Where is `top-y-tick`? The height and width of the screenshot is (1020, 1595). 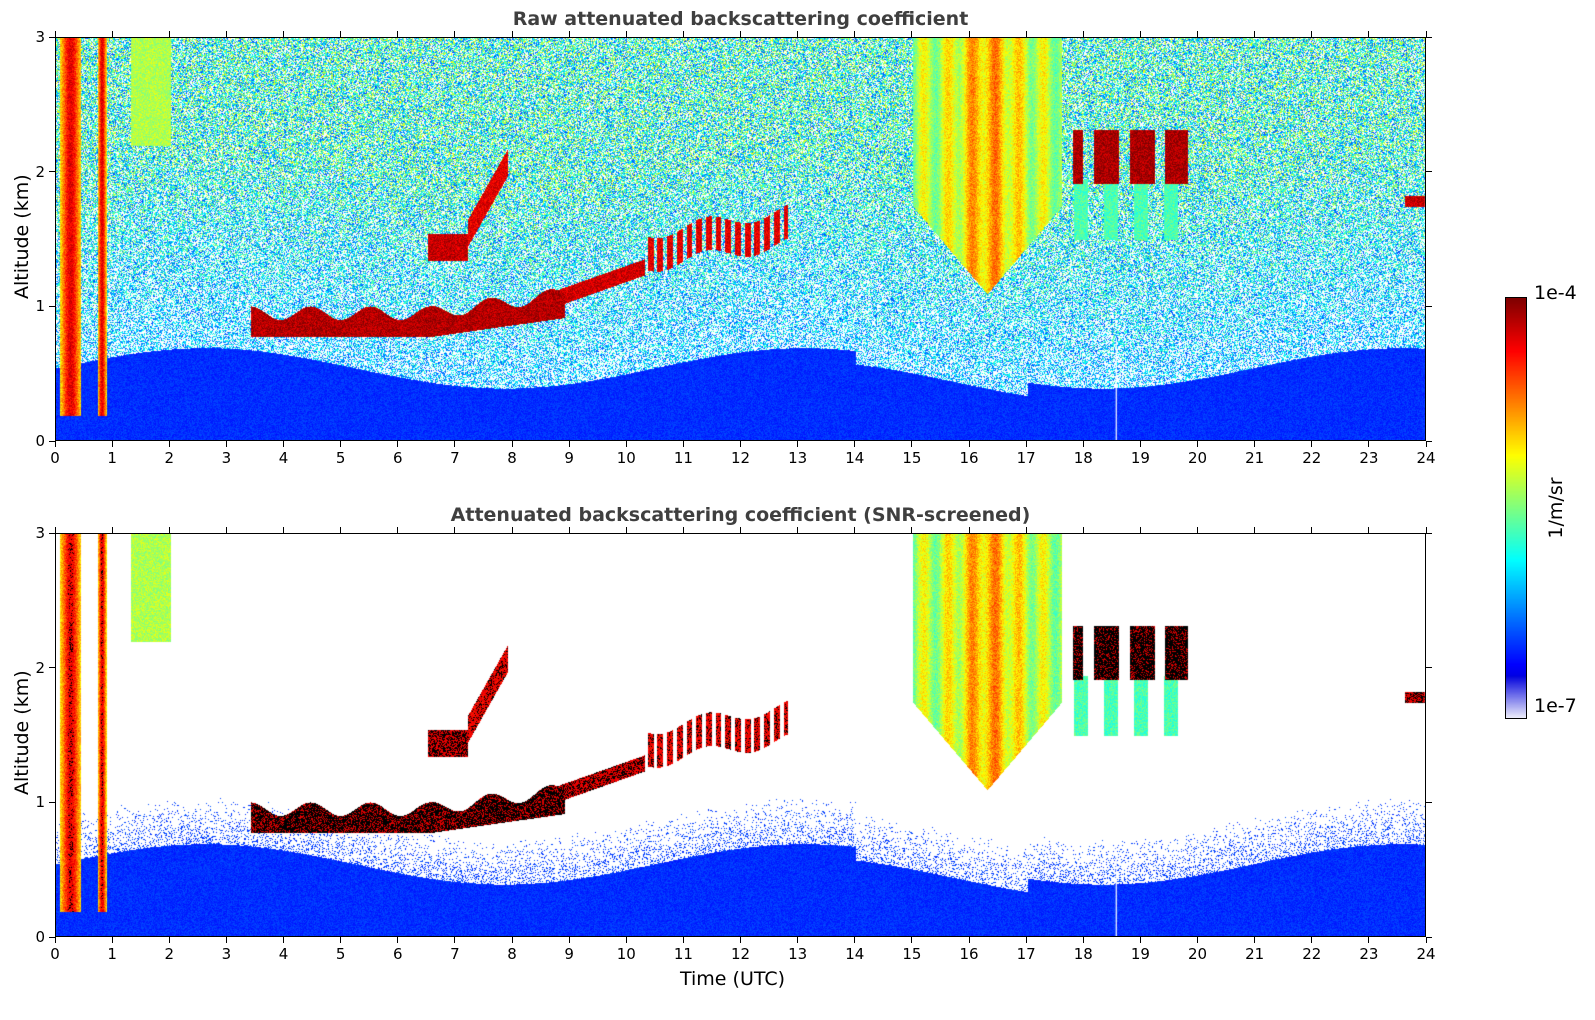 top-y-tick is located at coordinates (52, 172).